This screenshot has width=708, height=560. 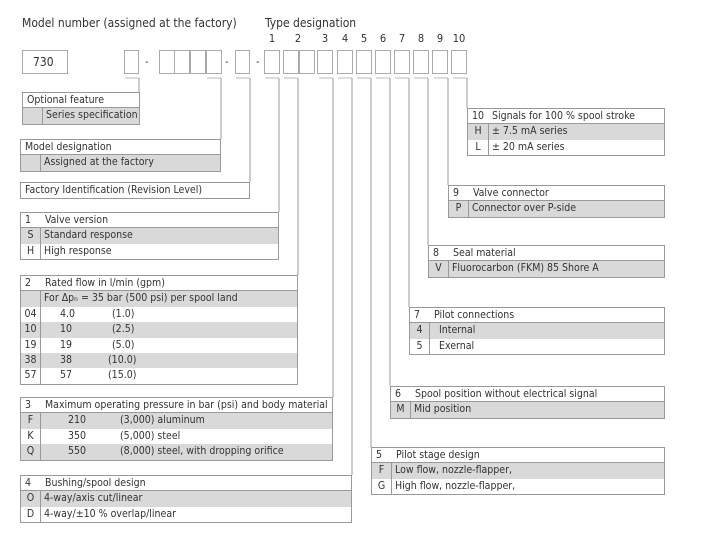 I want to click on option-code: Q, so click(x=31, y=452).